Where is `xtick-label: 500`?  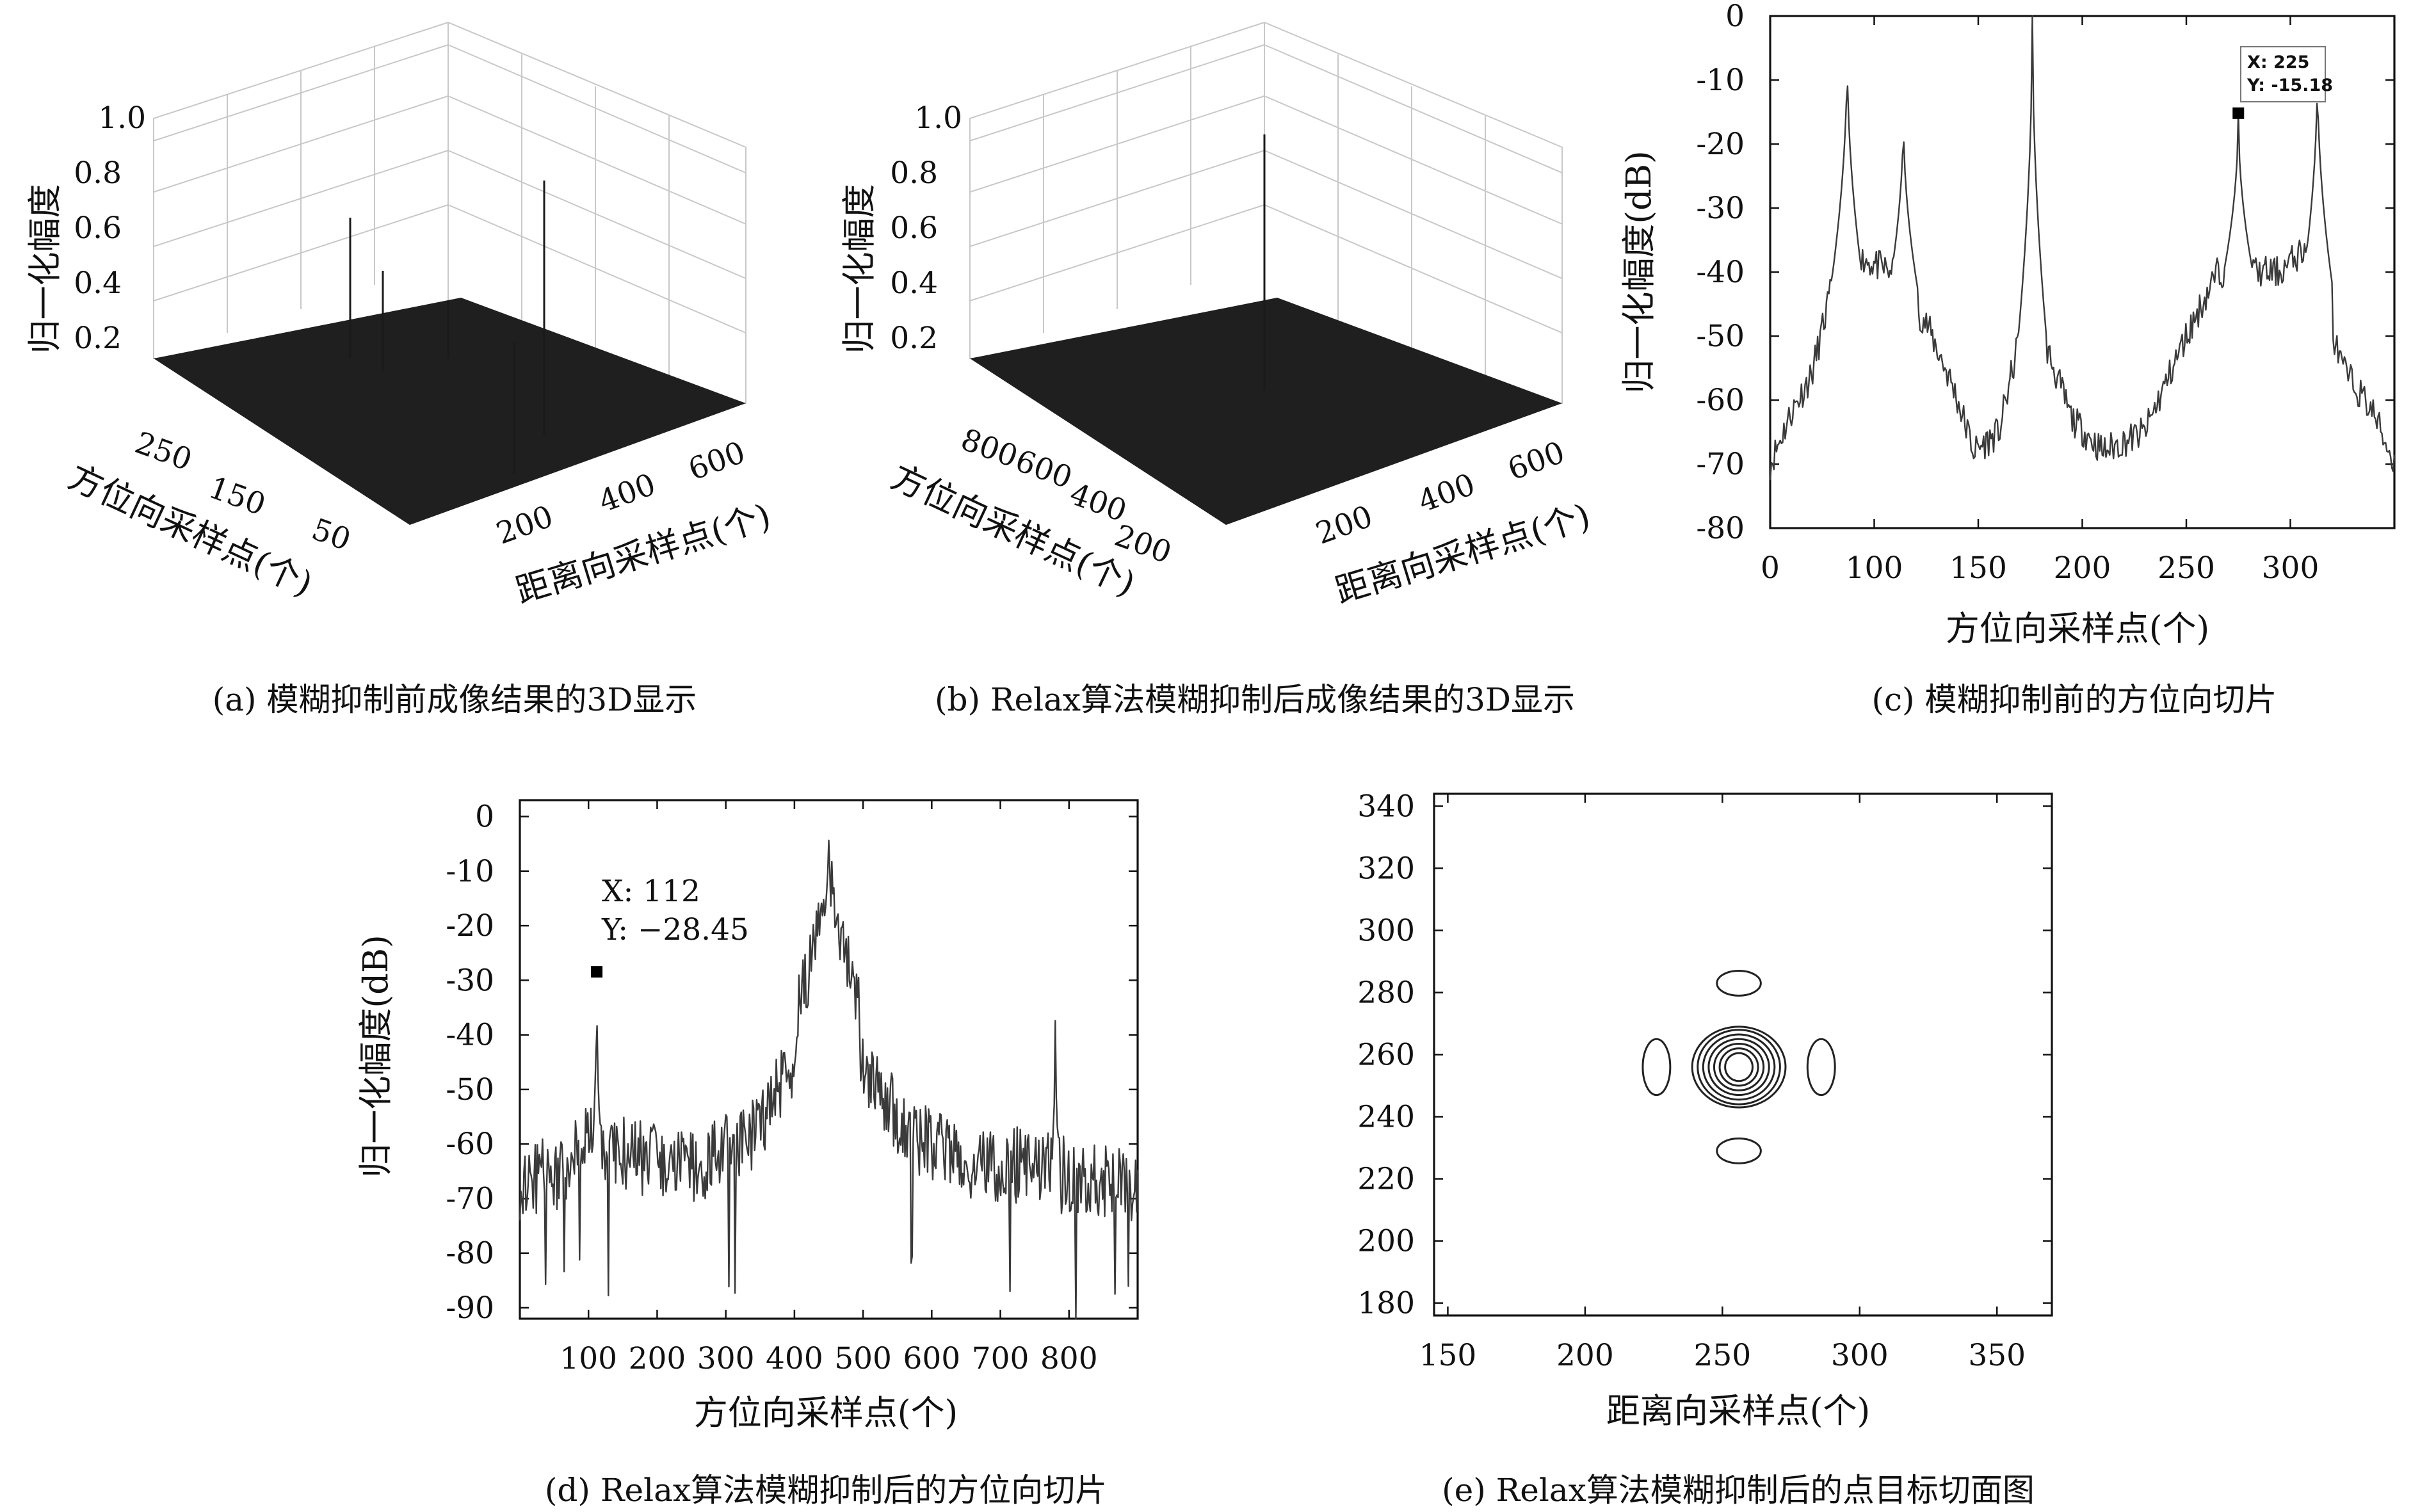 xtick-label: 500 is located at coordinates (863, 1358).